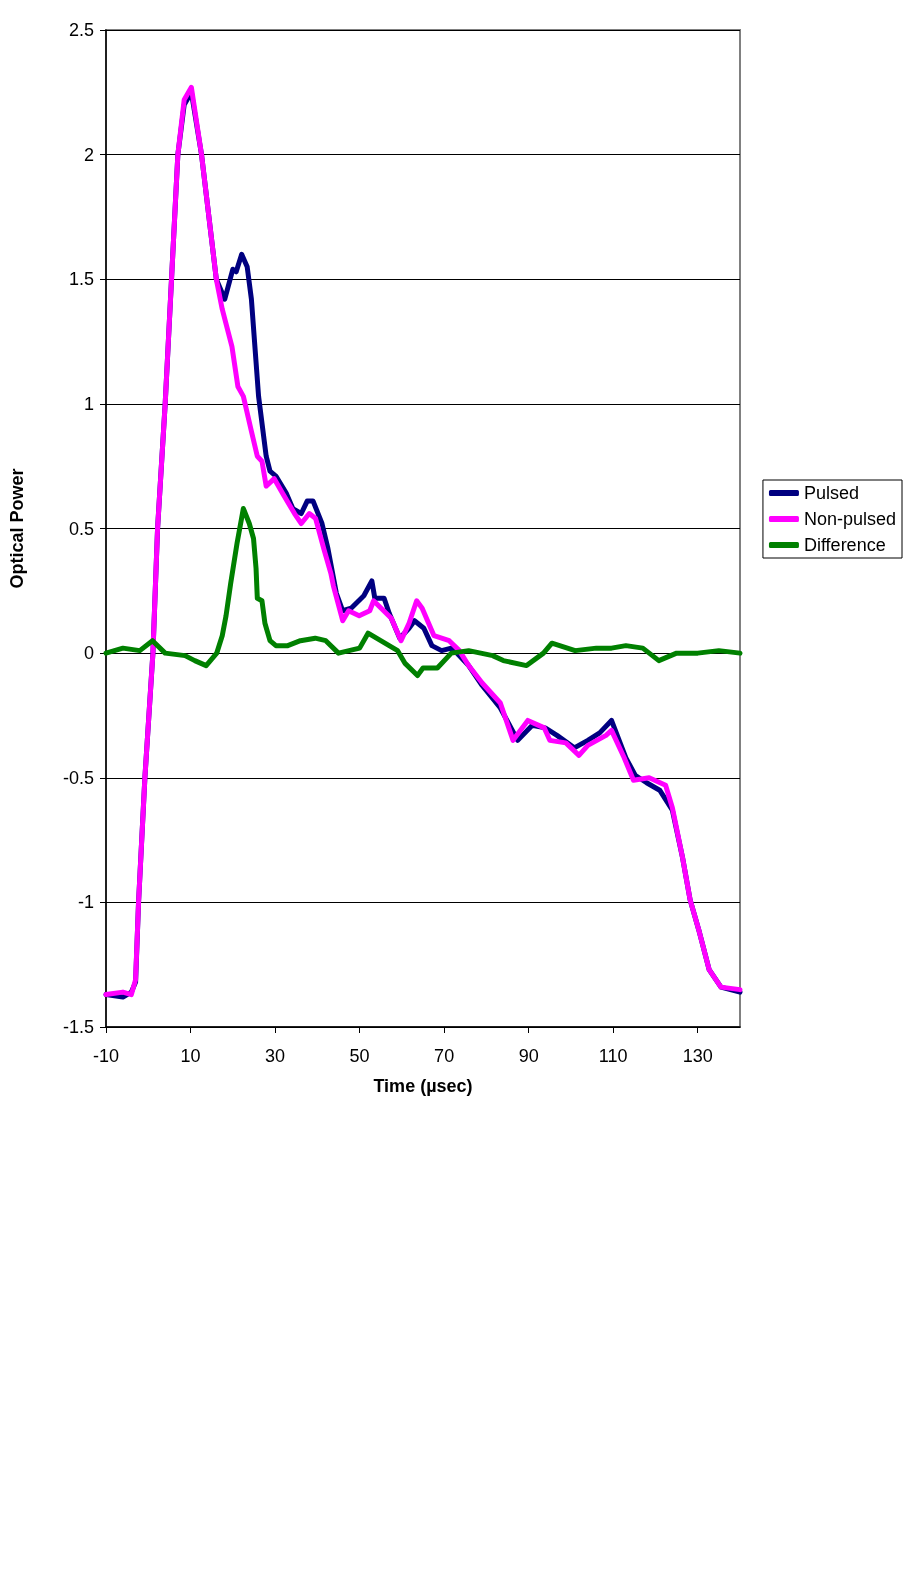  Describe the element at coordinates (81, 528) in the screenshot. I see `y-tick-label: 0.5` at that location.